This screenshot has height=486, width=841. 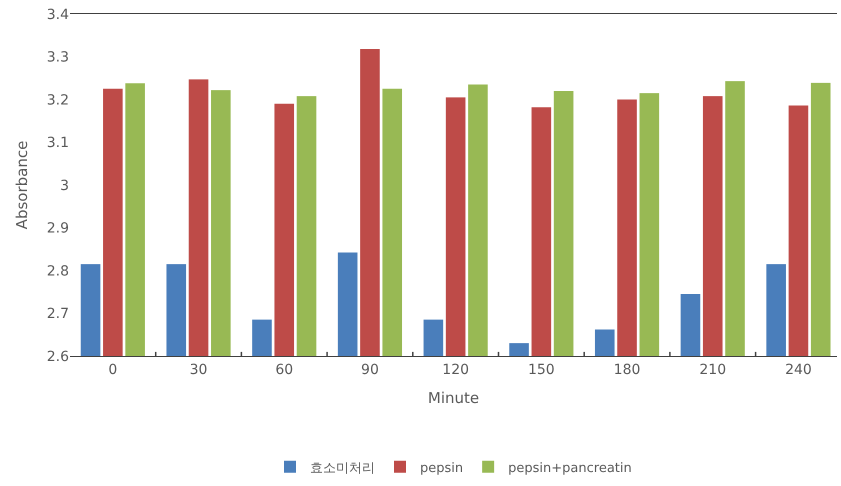 I want to click on y-tick-label: 3.2, so click(x=57, y=100).